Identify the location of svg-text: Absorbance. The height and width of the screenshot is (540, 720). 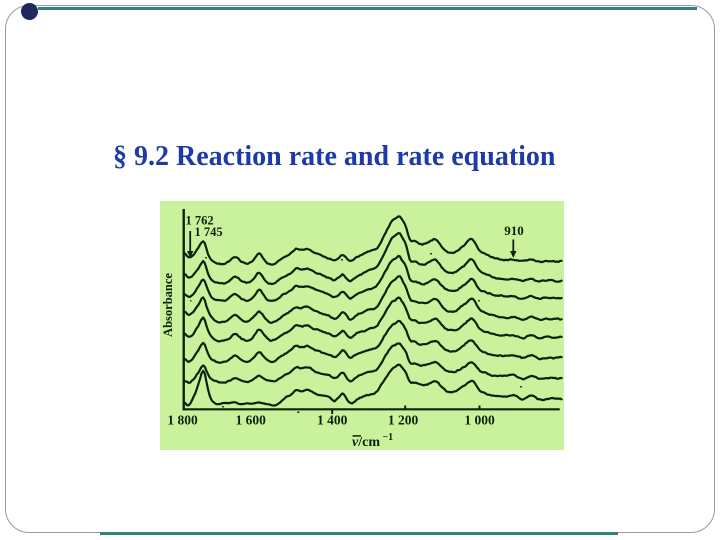
(168, 305).